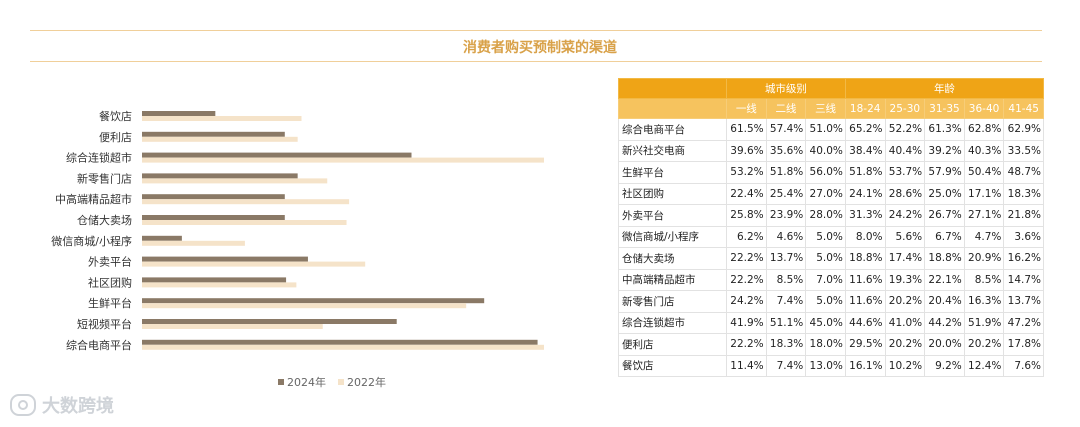  I want to click on table-column-header-row: 一线 二线 三线 18-24 25-30 31-35 36-40 41-45, so click(831, 108).